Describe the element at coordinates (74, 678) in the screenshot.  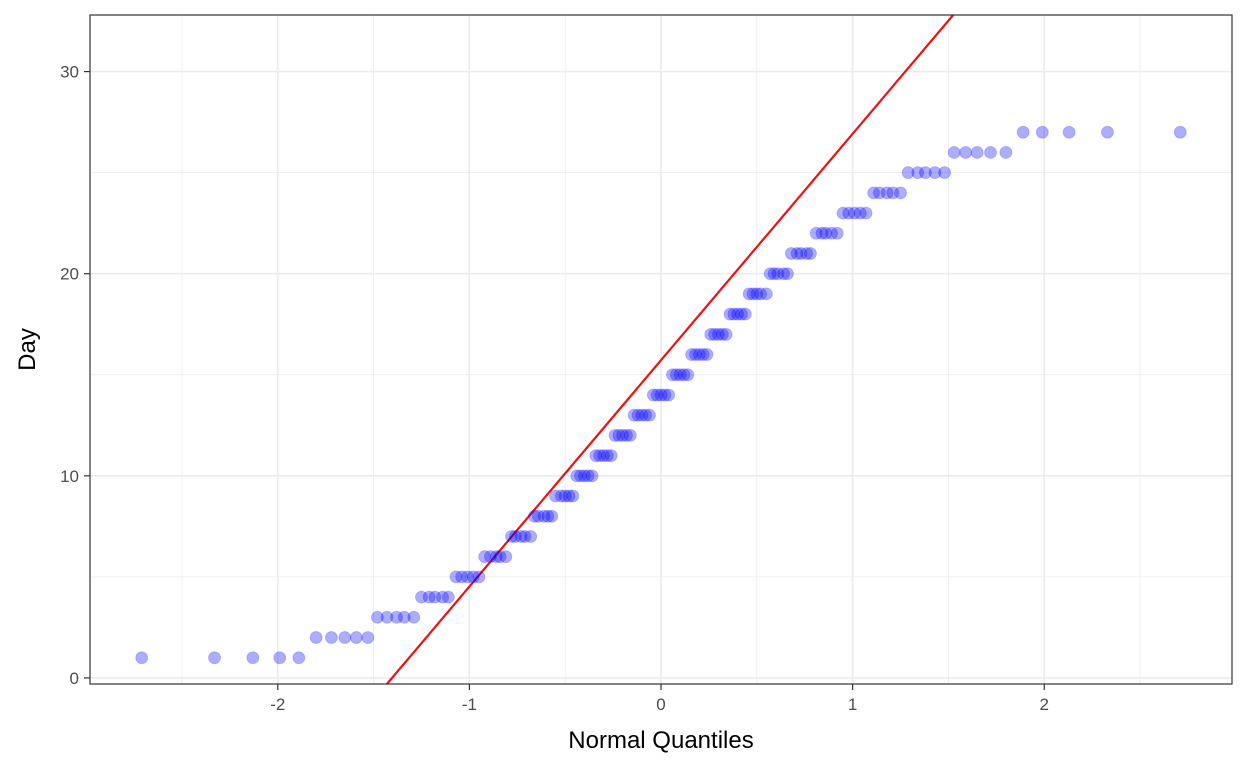
I see `y-tick-label: 0` at that location.